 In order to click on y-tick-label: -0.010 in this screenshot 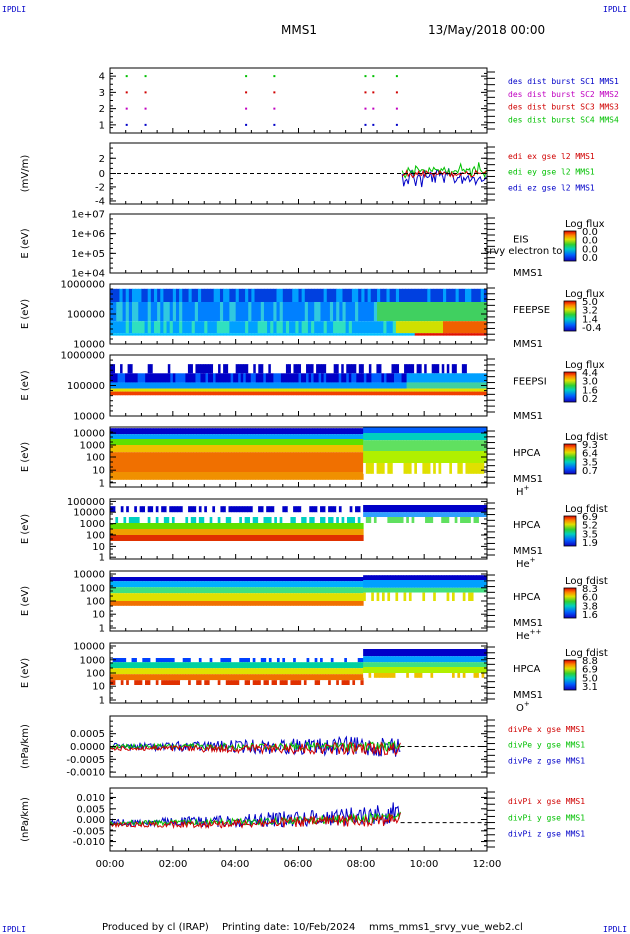, I will do `click(89, 842)`.